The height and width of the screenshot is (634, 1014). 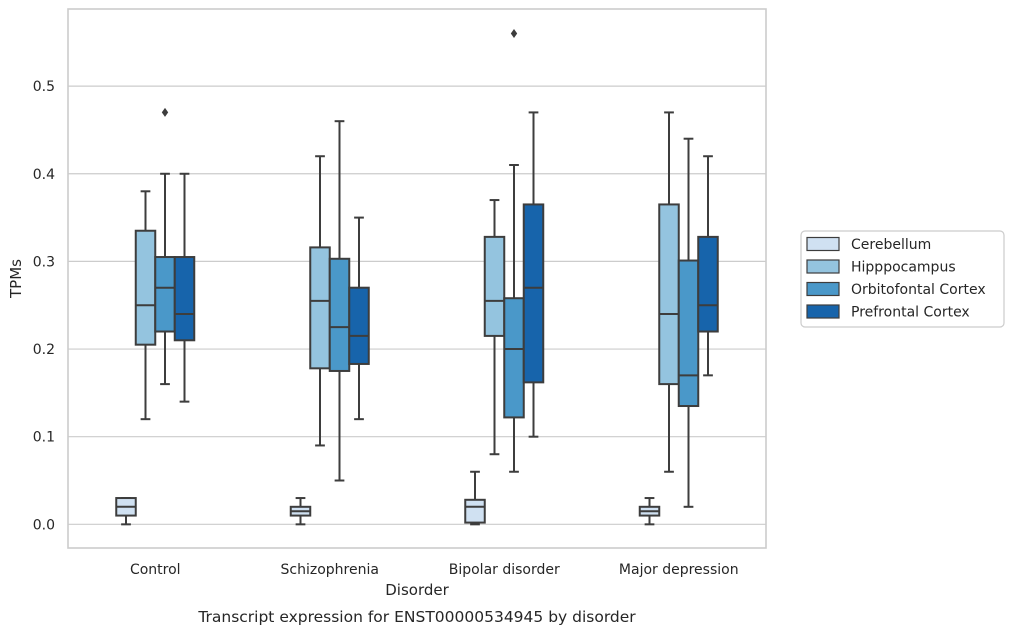 I want to click on x-tick-label: Schizophrenia, so click(x=330, y=570).